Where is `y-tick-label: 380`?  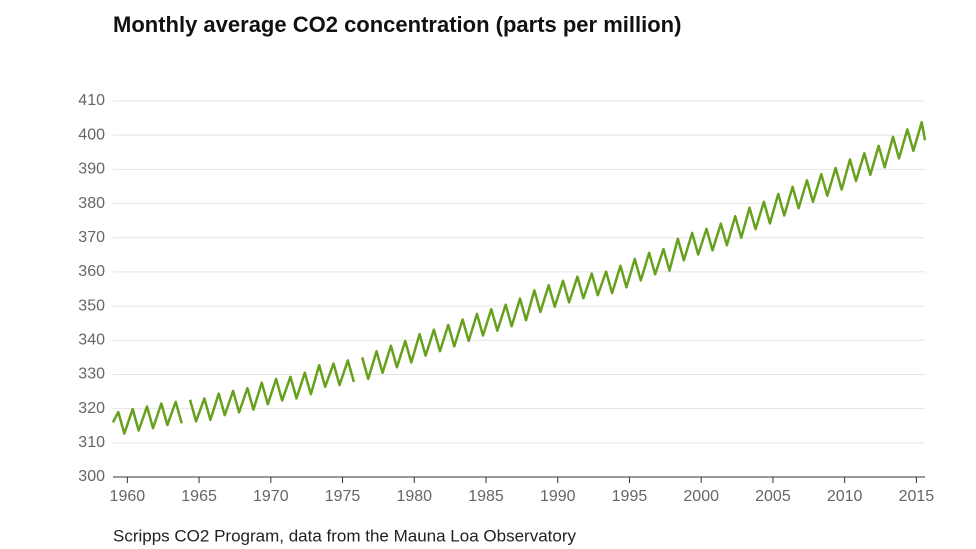
y-tick-label: 380 is located at coordinates (91, 203).